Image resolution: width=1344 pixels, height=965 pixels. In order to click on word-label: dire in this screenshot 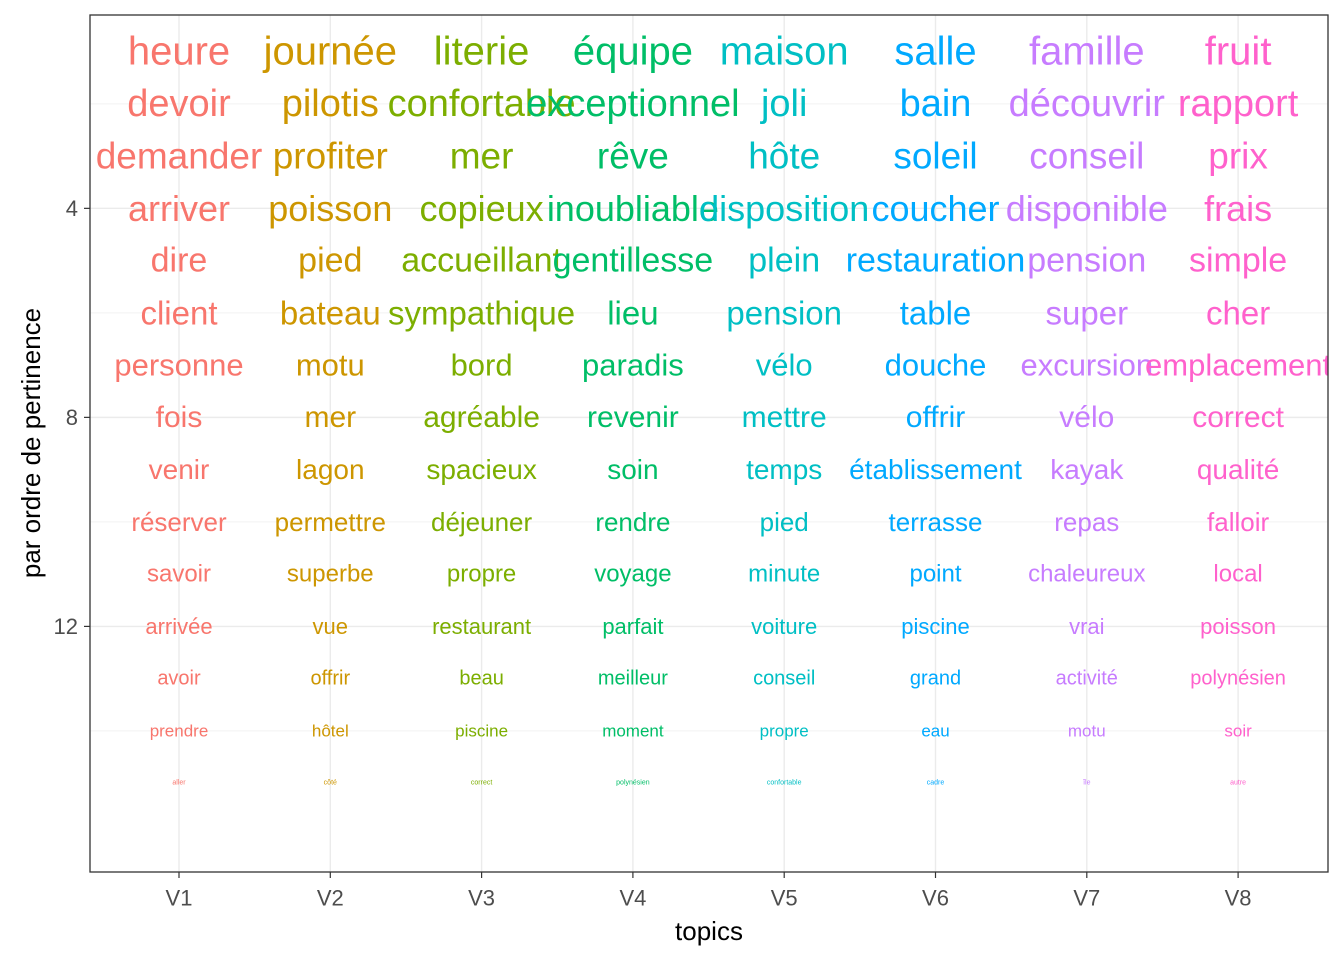, I will do `click(179, 261)`.